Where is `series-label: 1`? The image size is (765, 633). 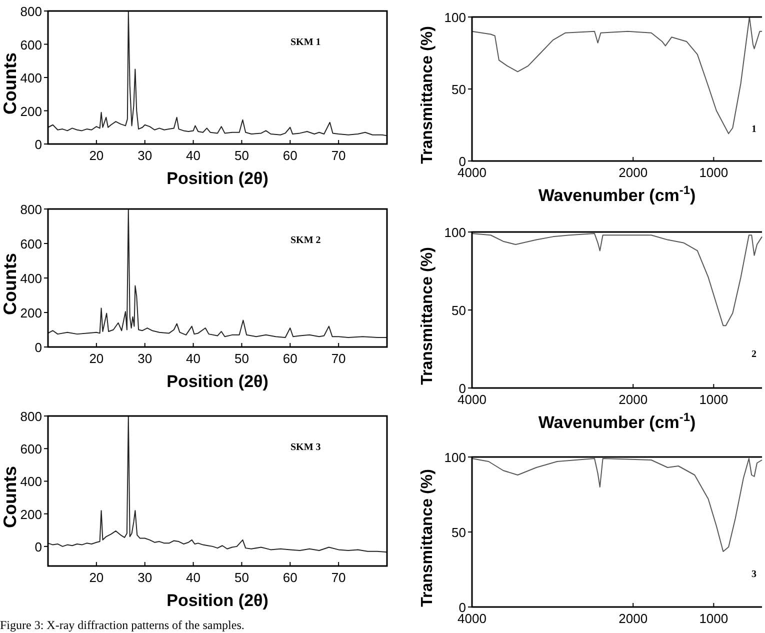 series-label: 1 is located at coordinates (754, 130).